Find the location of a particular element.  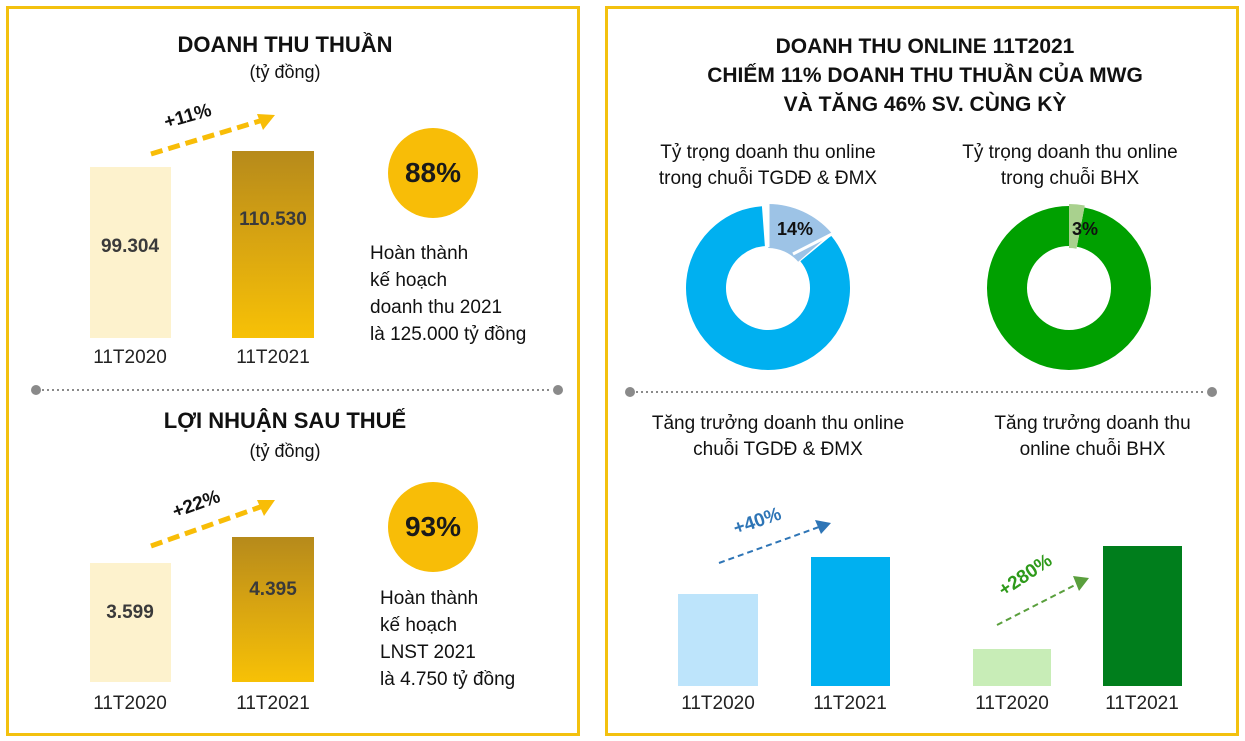

revenue-xlabel-2020: 11T2020 is located at coordinates (130, 357).